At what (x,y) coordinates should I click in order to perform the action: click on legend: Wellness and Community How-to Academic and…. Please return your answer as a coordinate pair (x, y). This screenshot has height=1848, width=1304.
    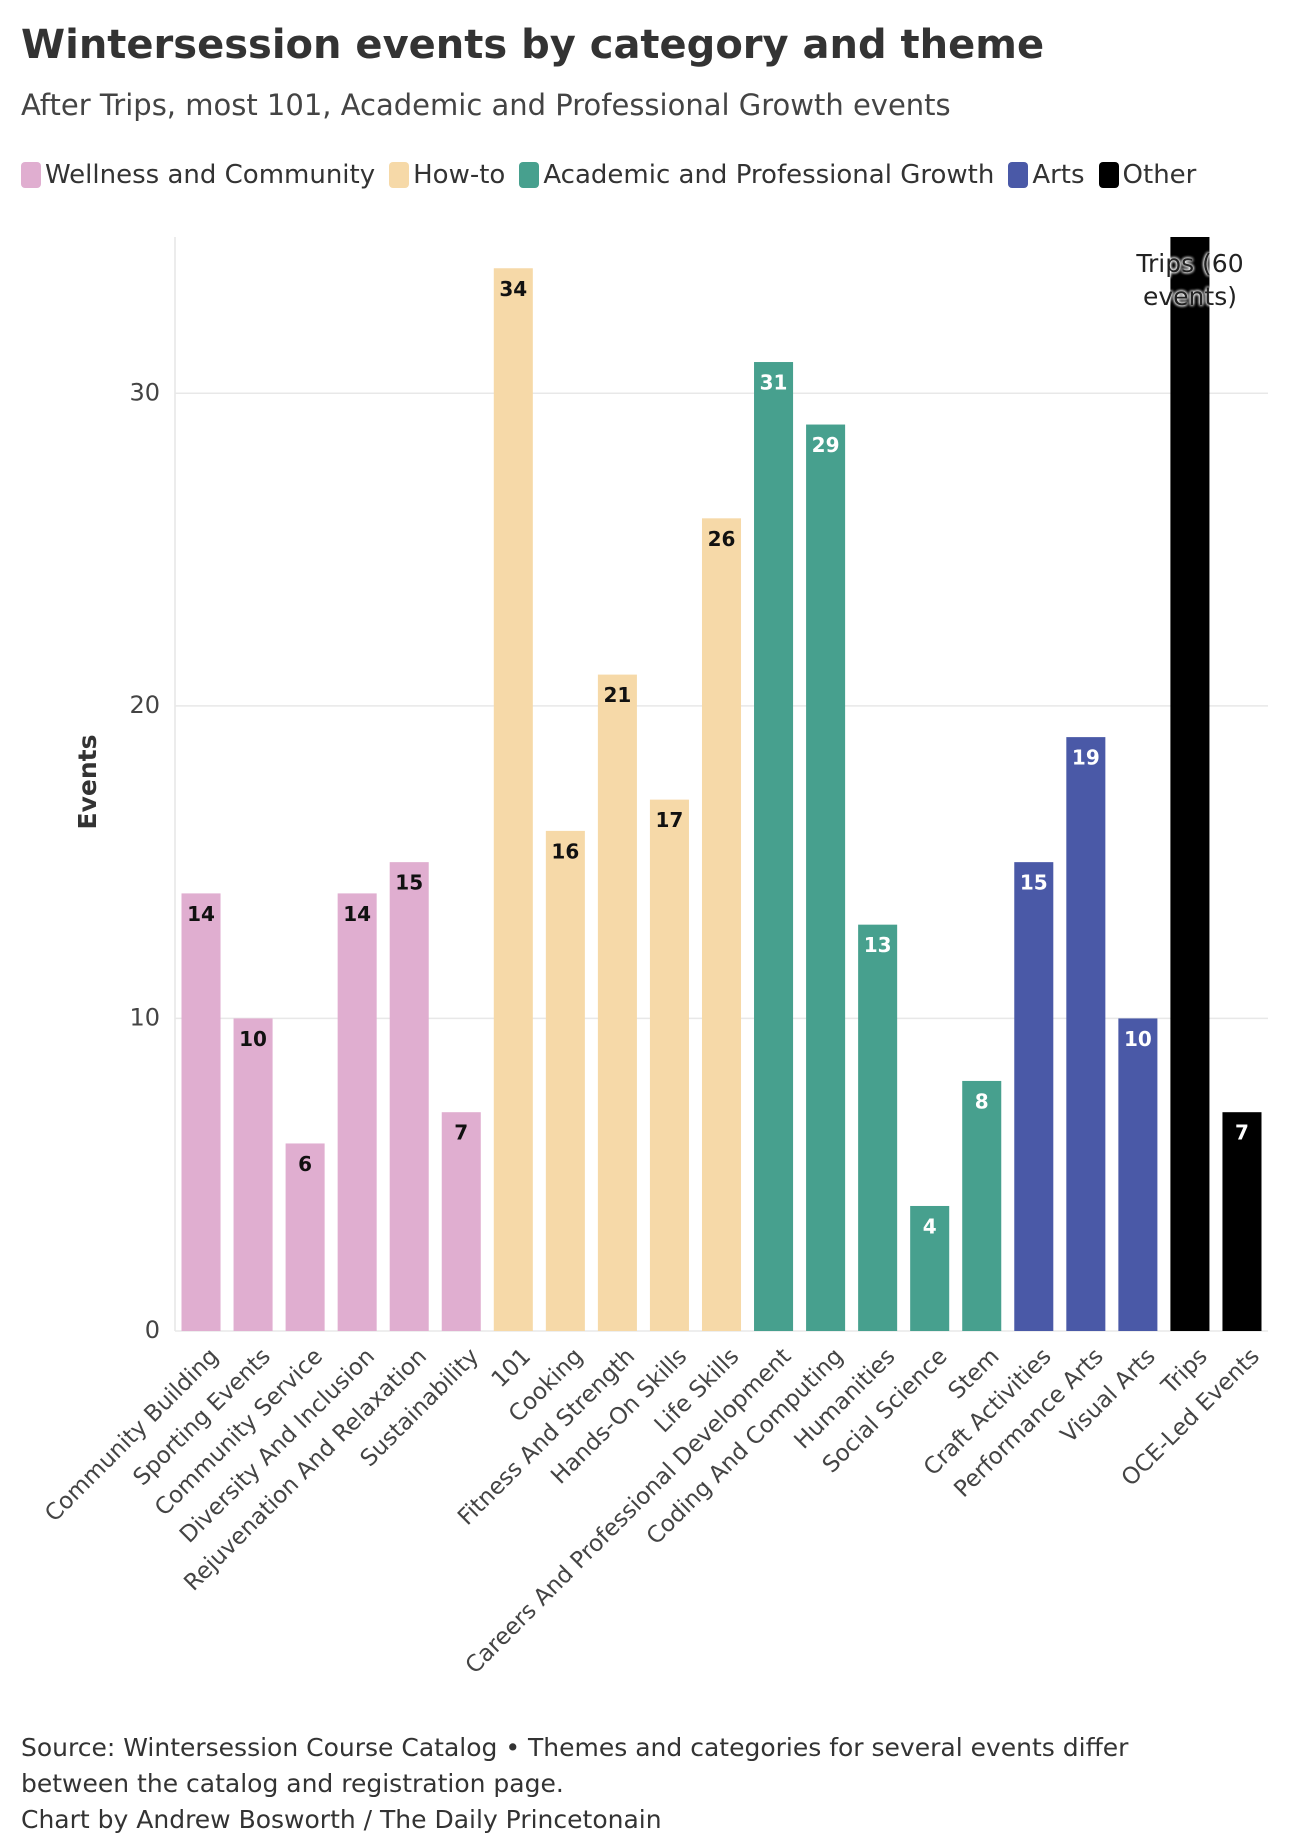
    Looking at the image, I should click on (608, 175).